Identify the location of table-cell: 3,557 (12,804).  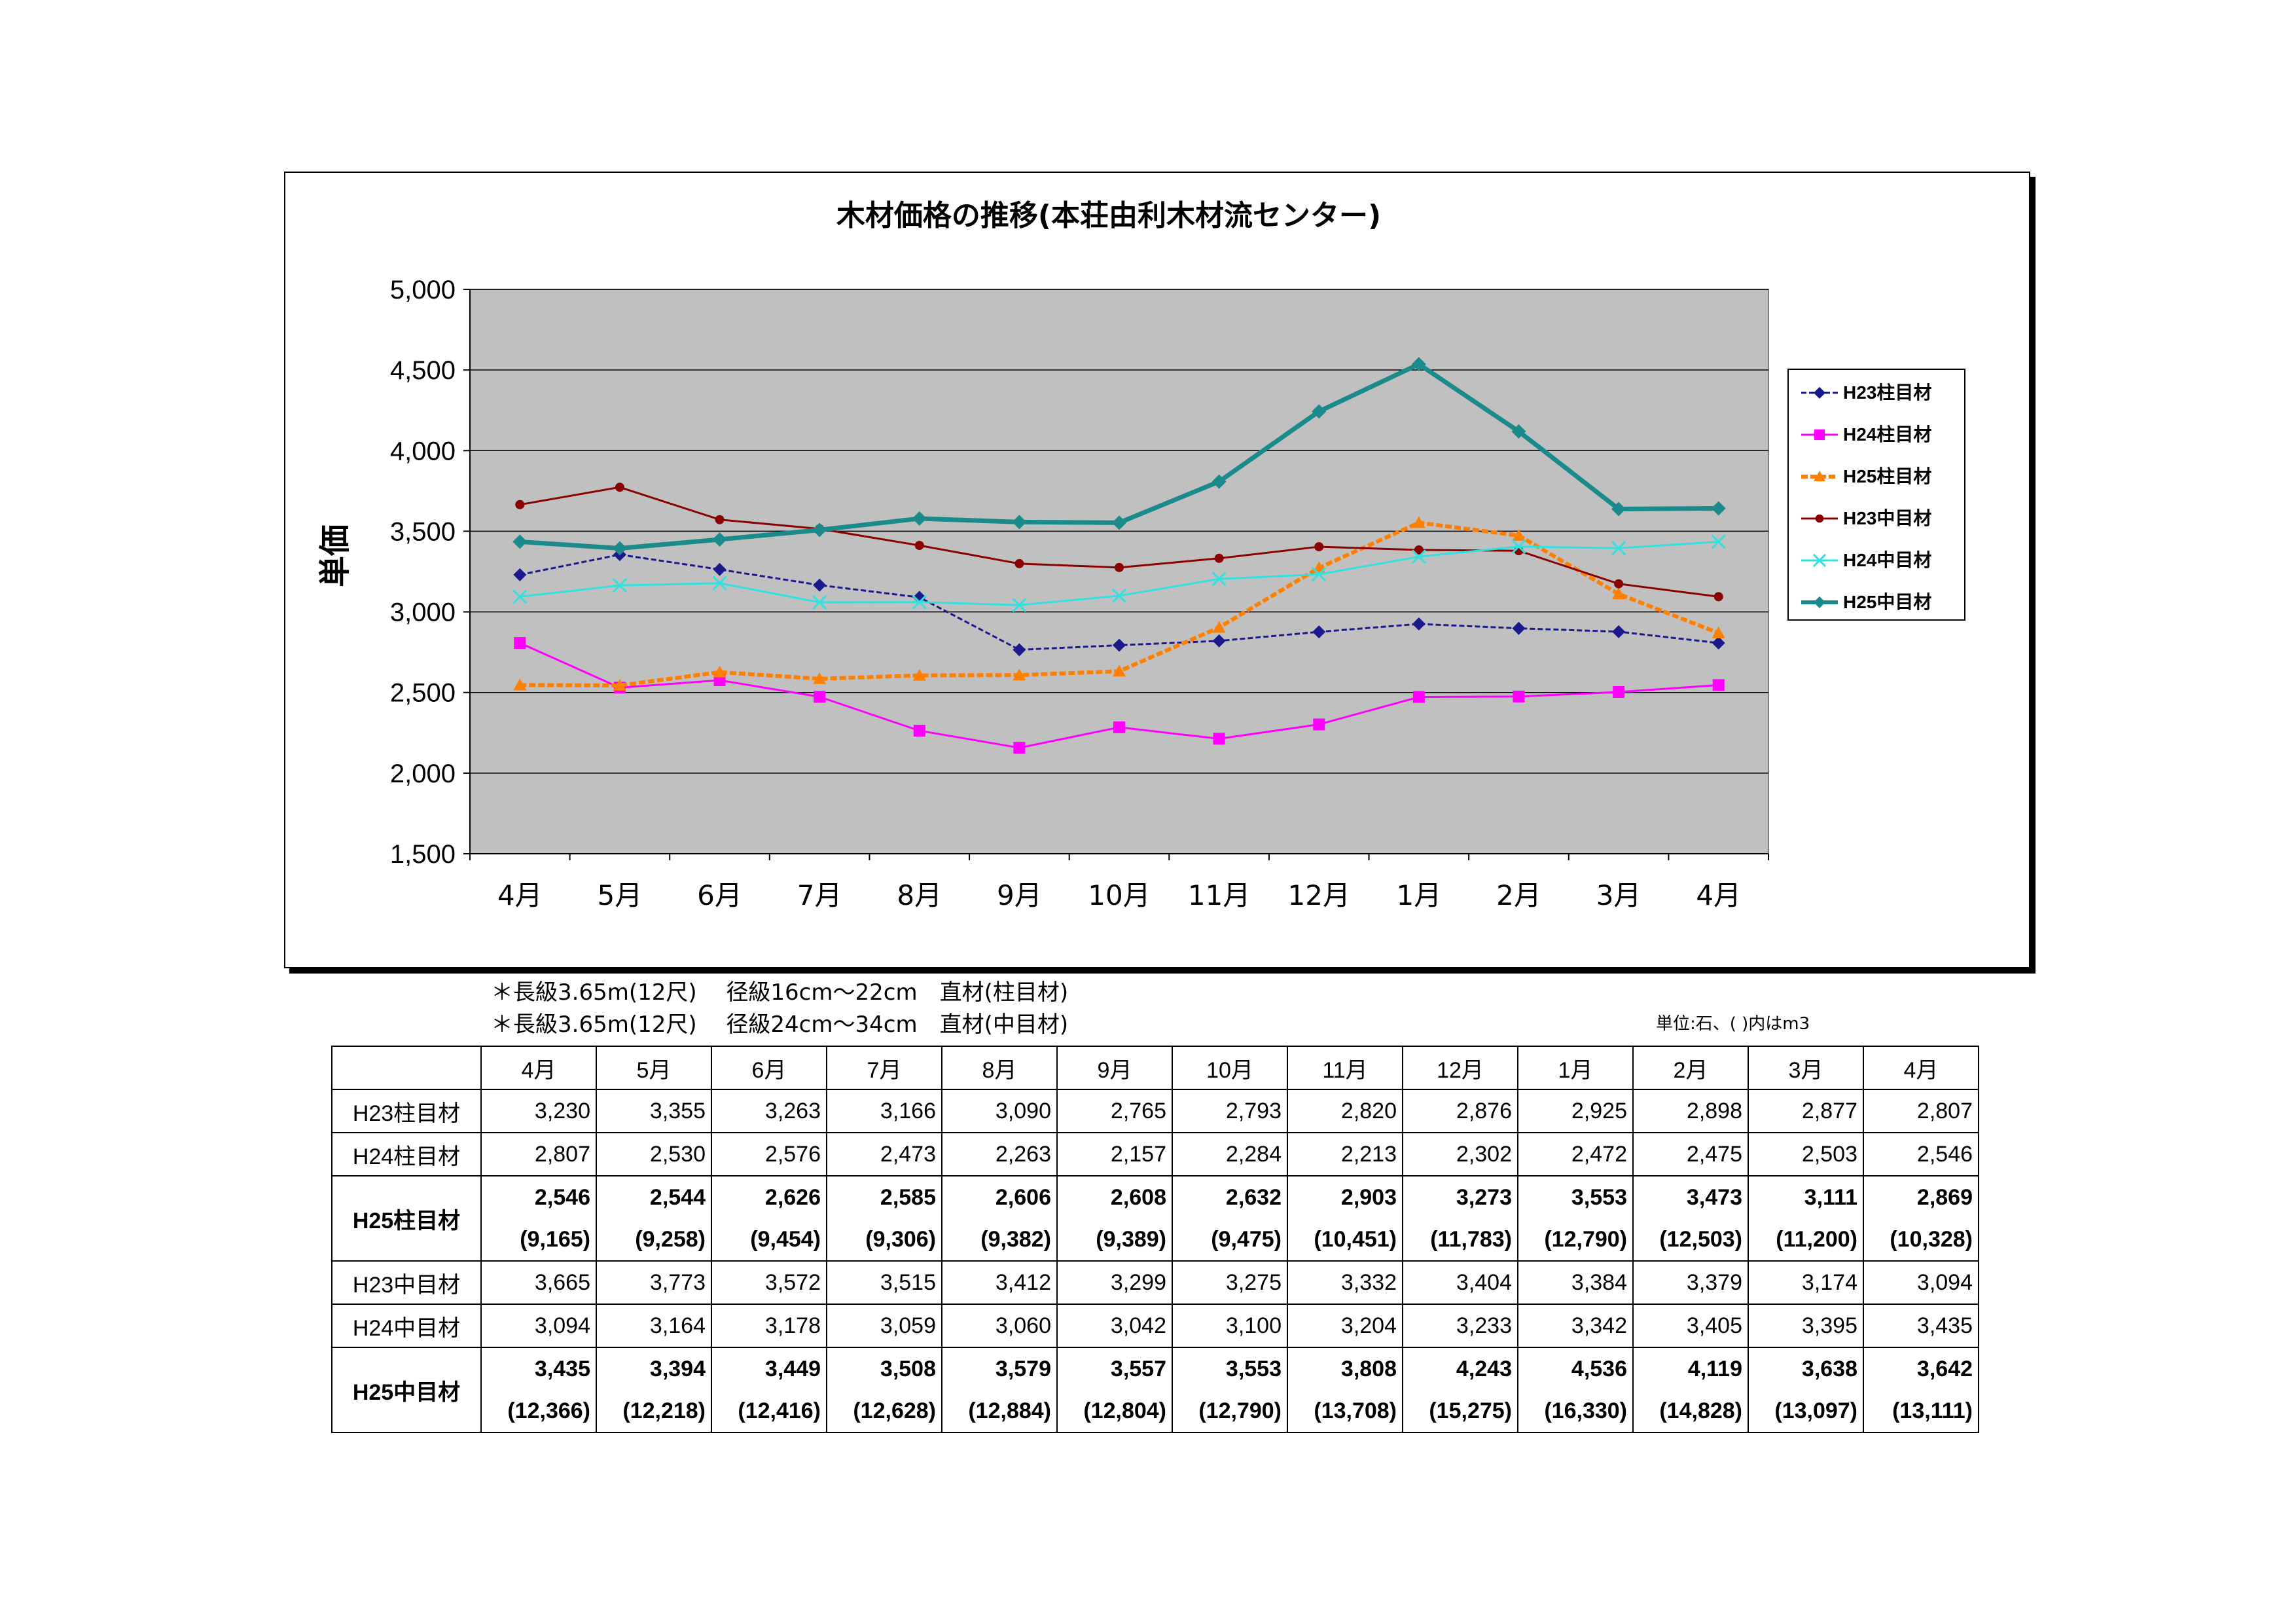
(1114, 1390).